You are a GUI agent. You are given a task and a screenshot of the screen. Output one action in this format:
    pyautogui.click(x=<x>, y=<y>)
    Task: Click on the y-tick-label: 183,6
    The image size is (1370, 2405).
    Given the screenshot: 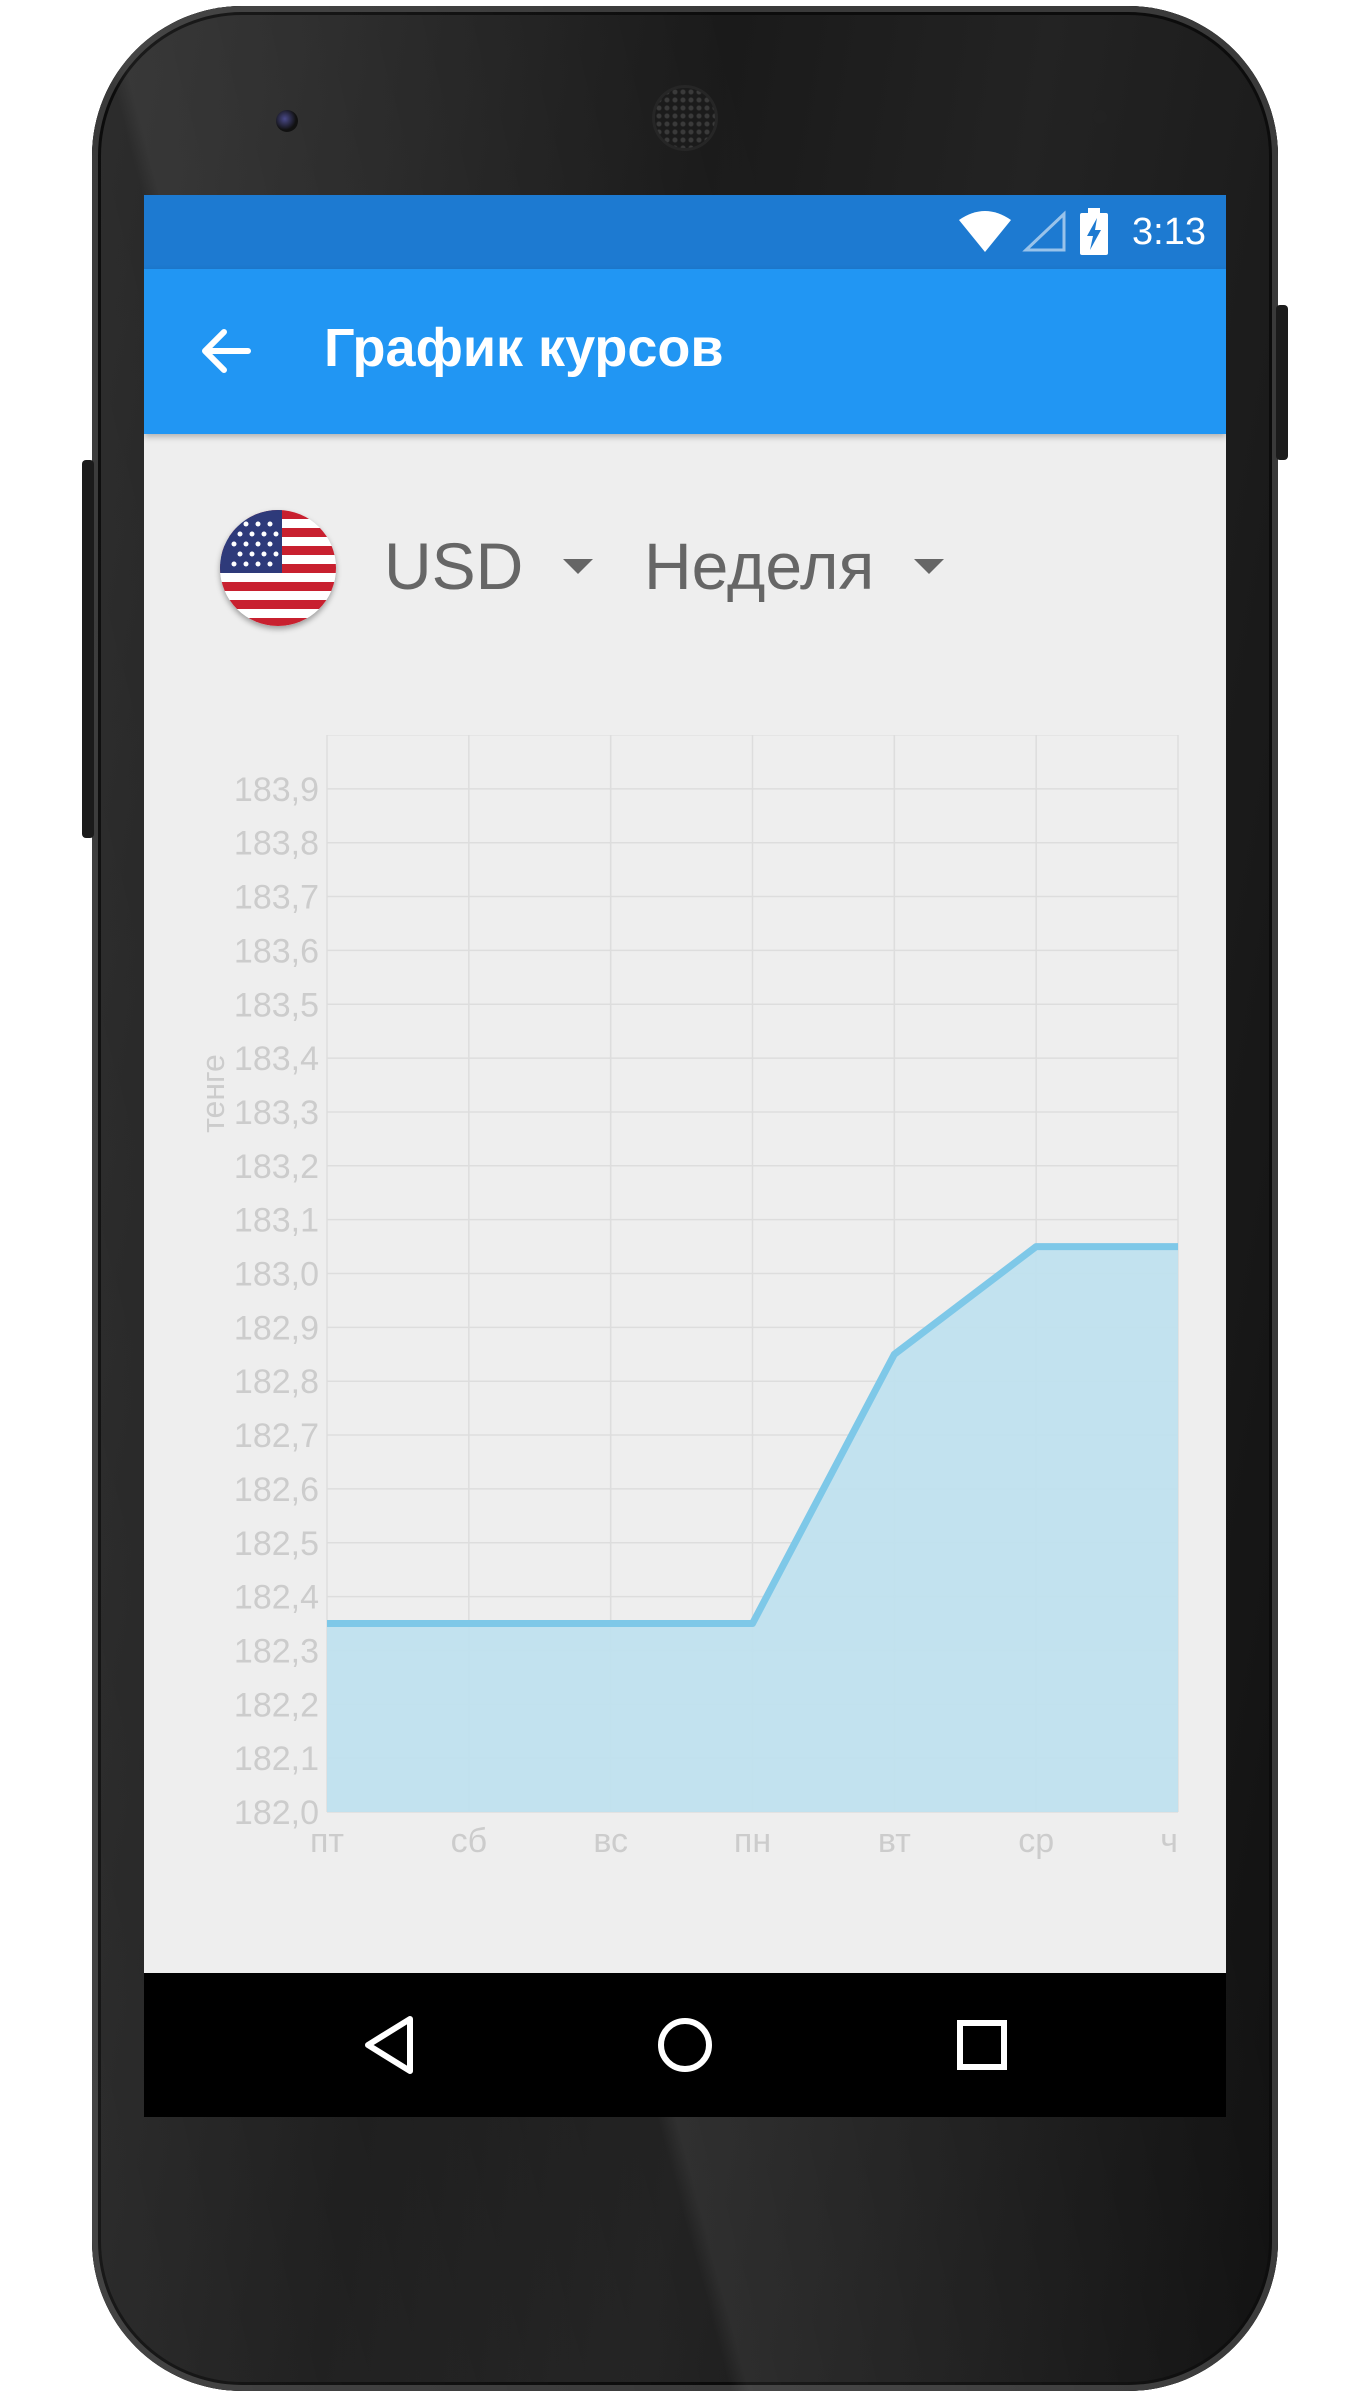 What is the action you would take?
    pyautogui.click(x=276, y=951)
    